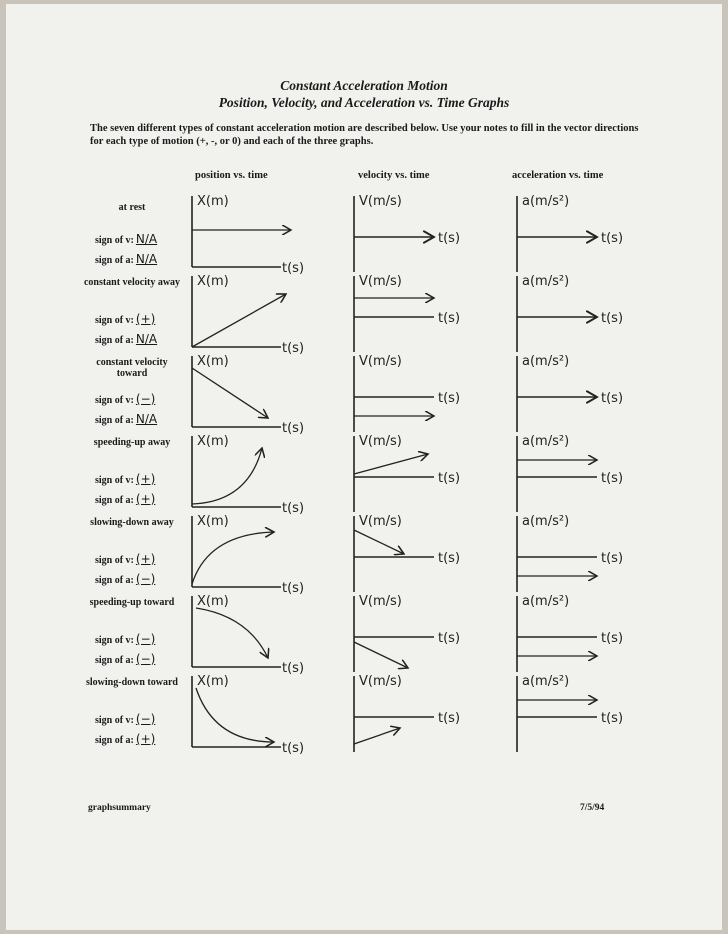  I want to click on footer-filename: graphsummary, so click(119, 808).